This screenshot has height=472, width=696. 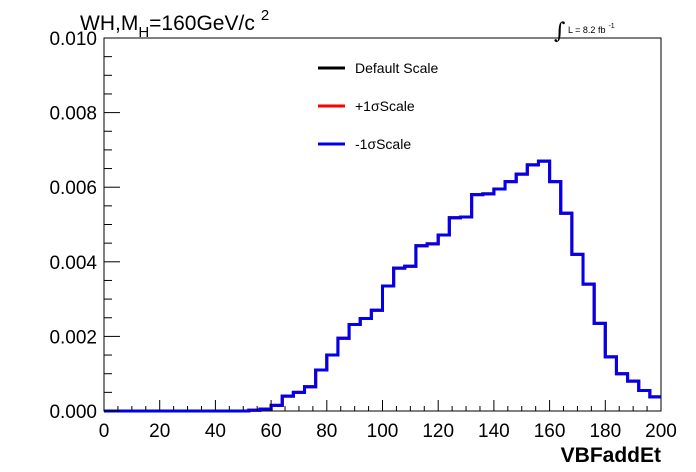 I want to click on lumi-label: L = 8.2 fb -1, so click(x=591, y=29).